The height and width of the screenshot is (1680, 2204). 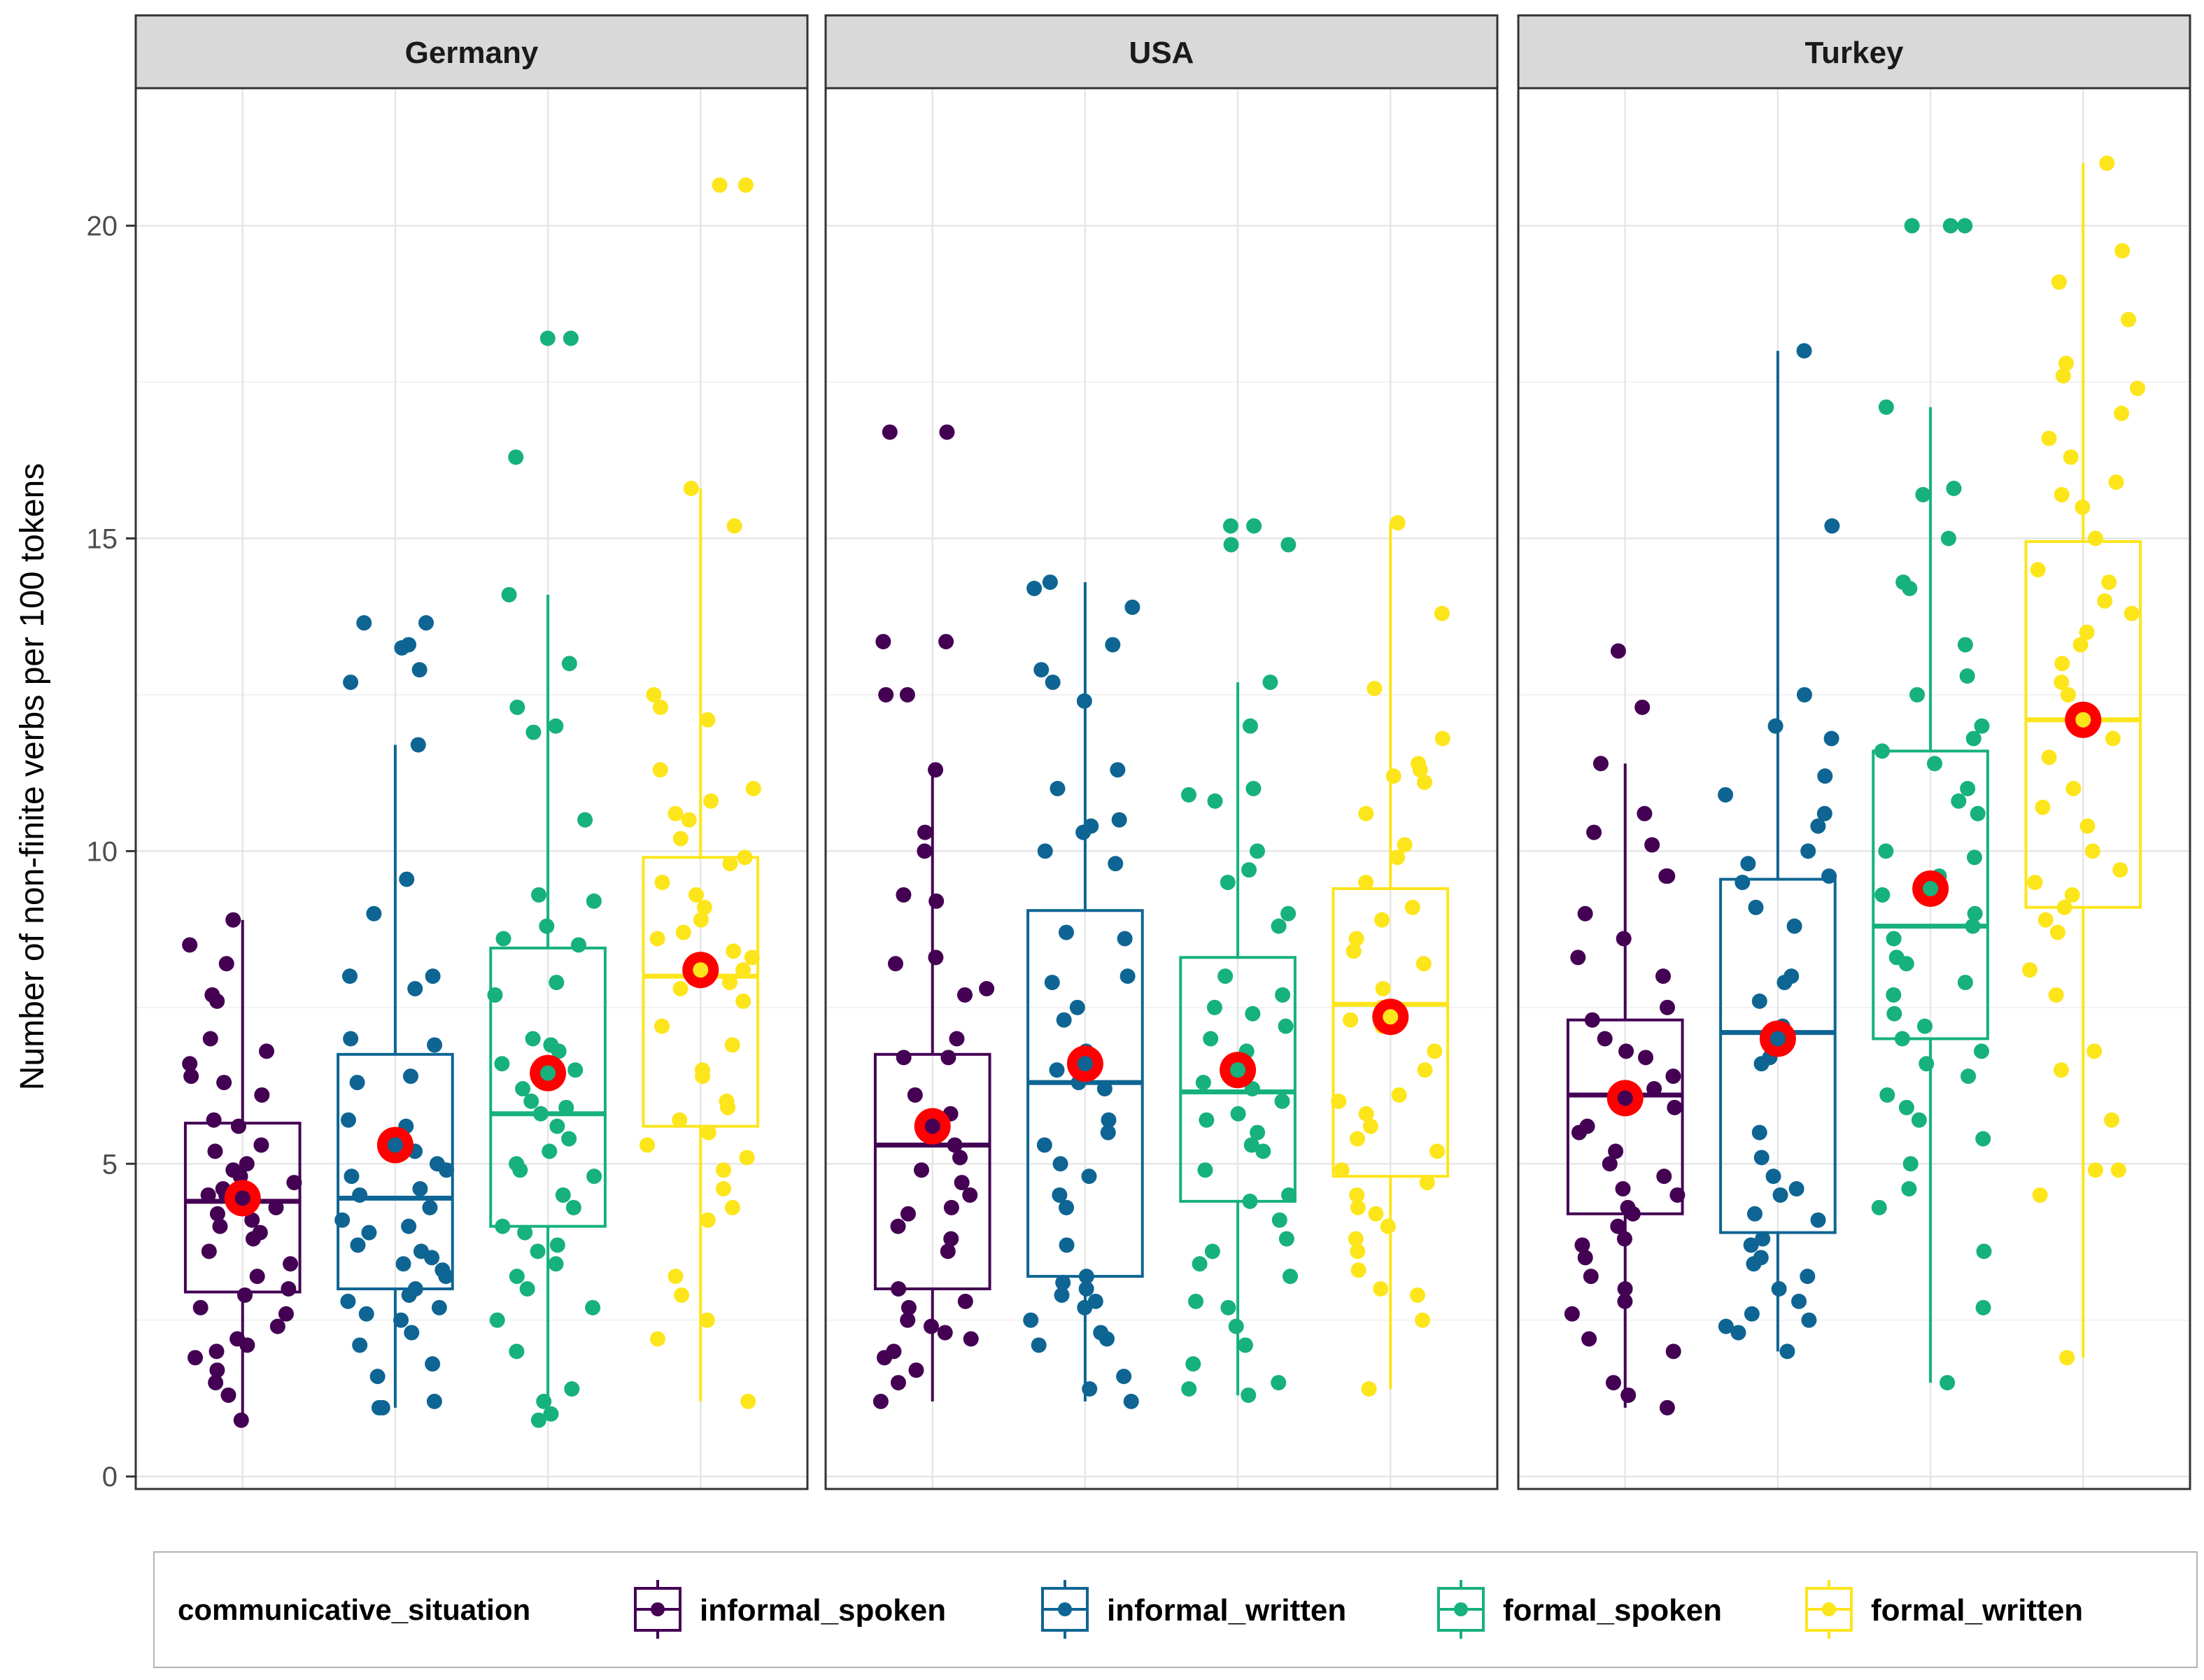 I want to click on legend-key-point, so click(x=1461, y=1609).